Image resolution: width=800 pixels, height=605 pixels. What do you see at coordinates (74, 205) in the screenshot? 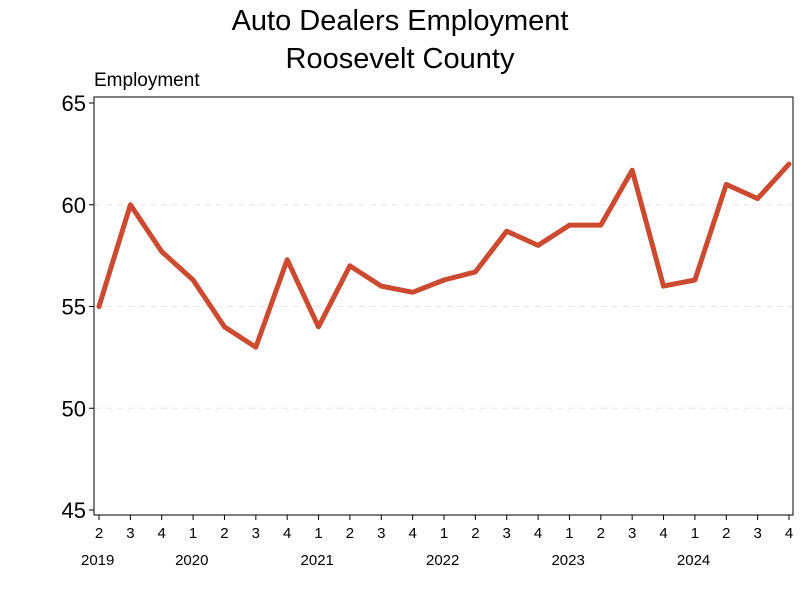
I see `y-tick-label: 60` at bounding box center [74, 205].